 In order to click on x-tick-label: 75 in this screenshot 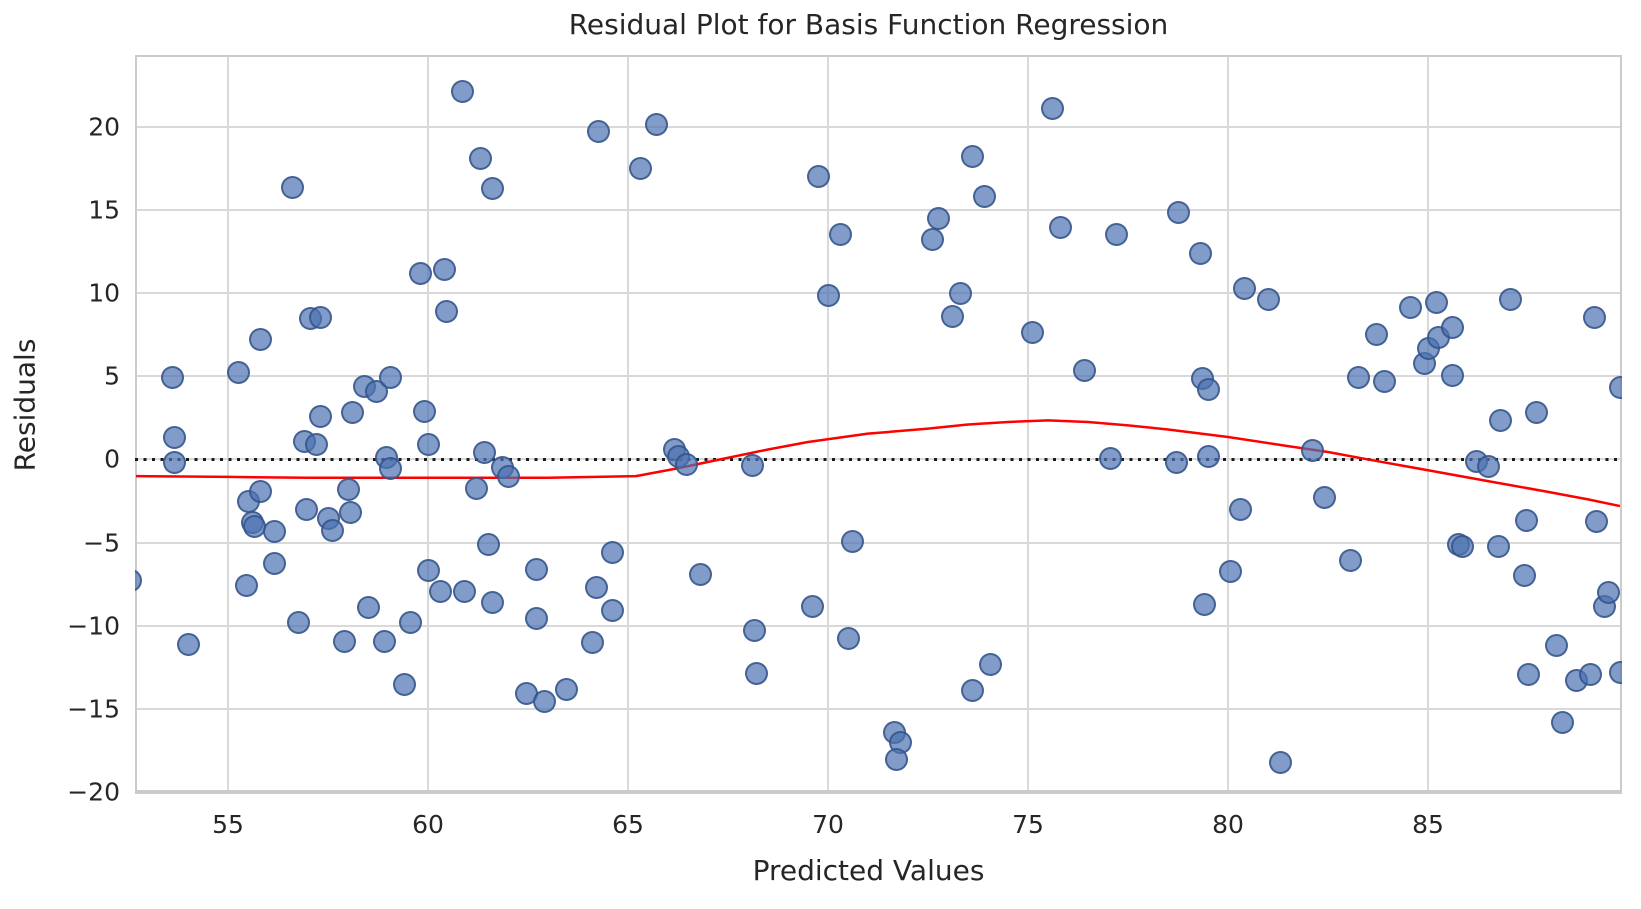, I will do `click(1028, 824)`.